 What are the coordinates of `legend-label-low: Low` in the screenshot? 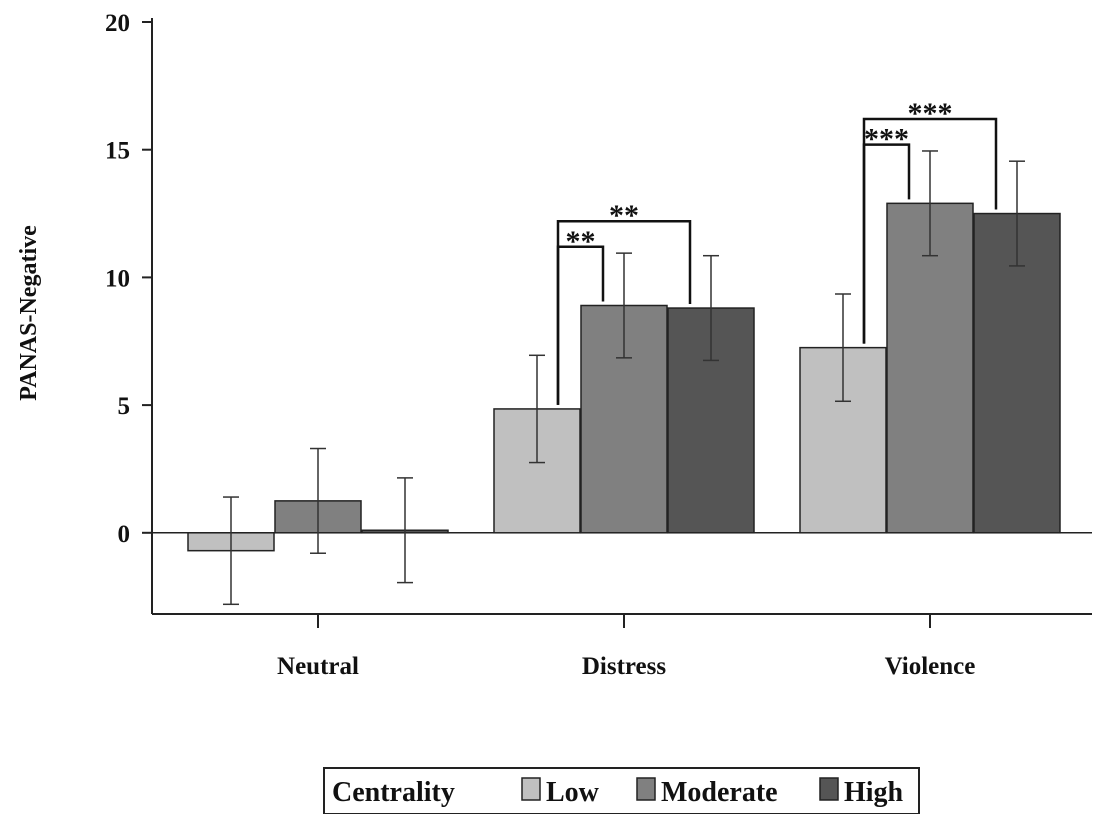 It's located at (573, 792).